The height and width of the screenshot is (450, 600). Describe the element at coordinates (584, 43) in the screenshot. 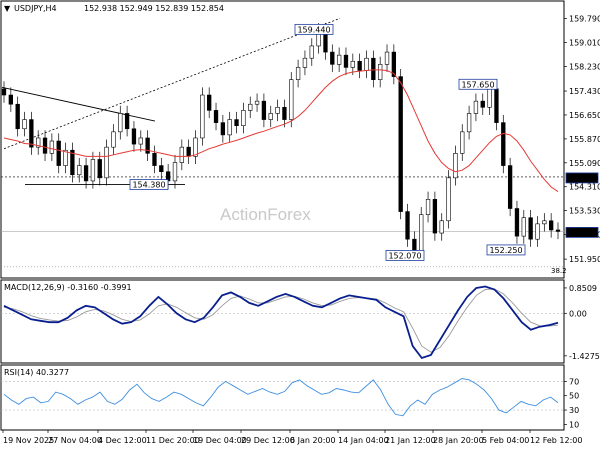

I see `price-y-tick-label: 159.010` at that location.